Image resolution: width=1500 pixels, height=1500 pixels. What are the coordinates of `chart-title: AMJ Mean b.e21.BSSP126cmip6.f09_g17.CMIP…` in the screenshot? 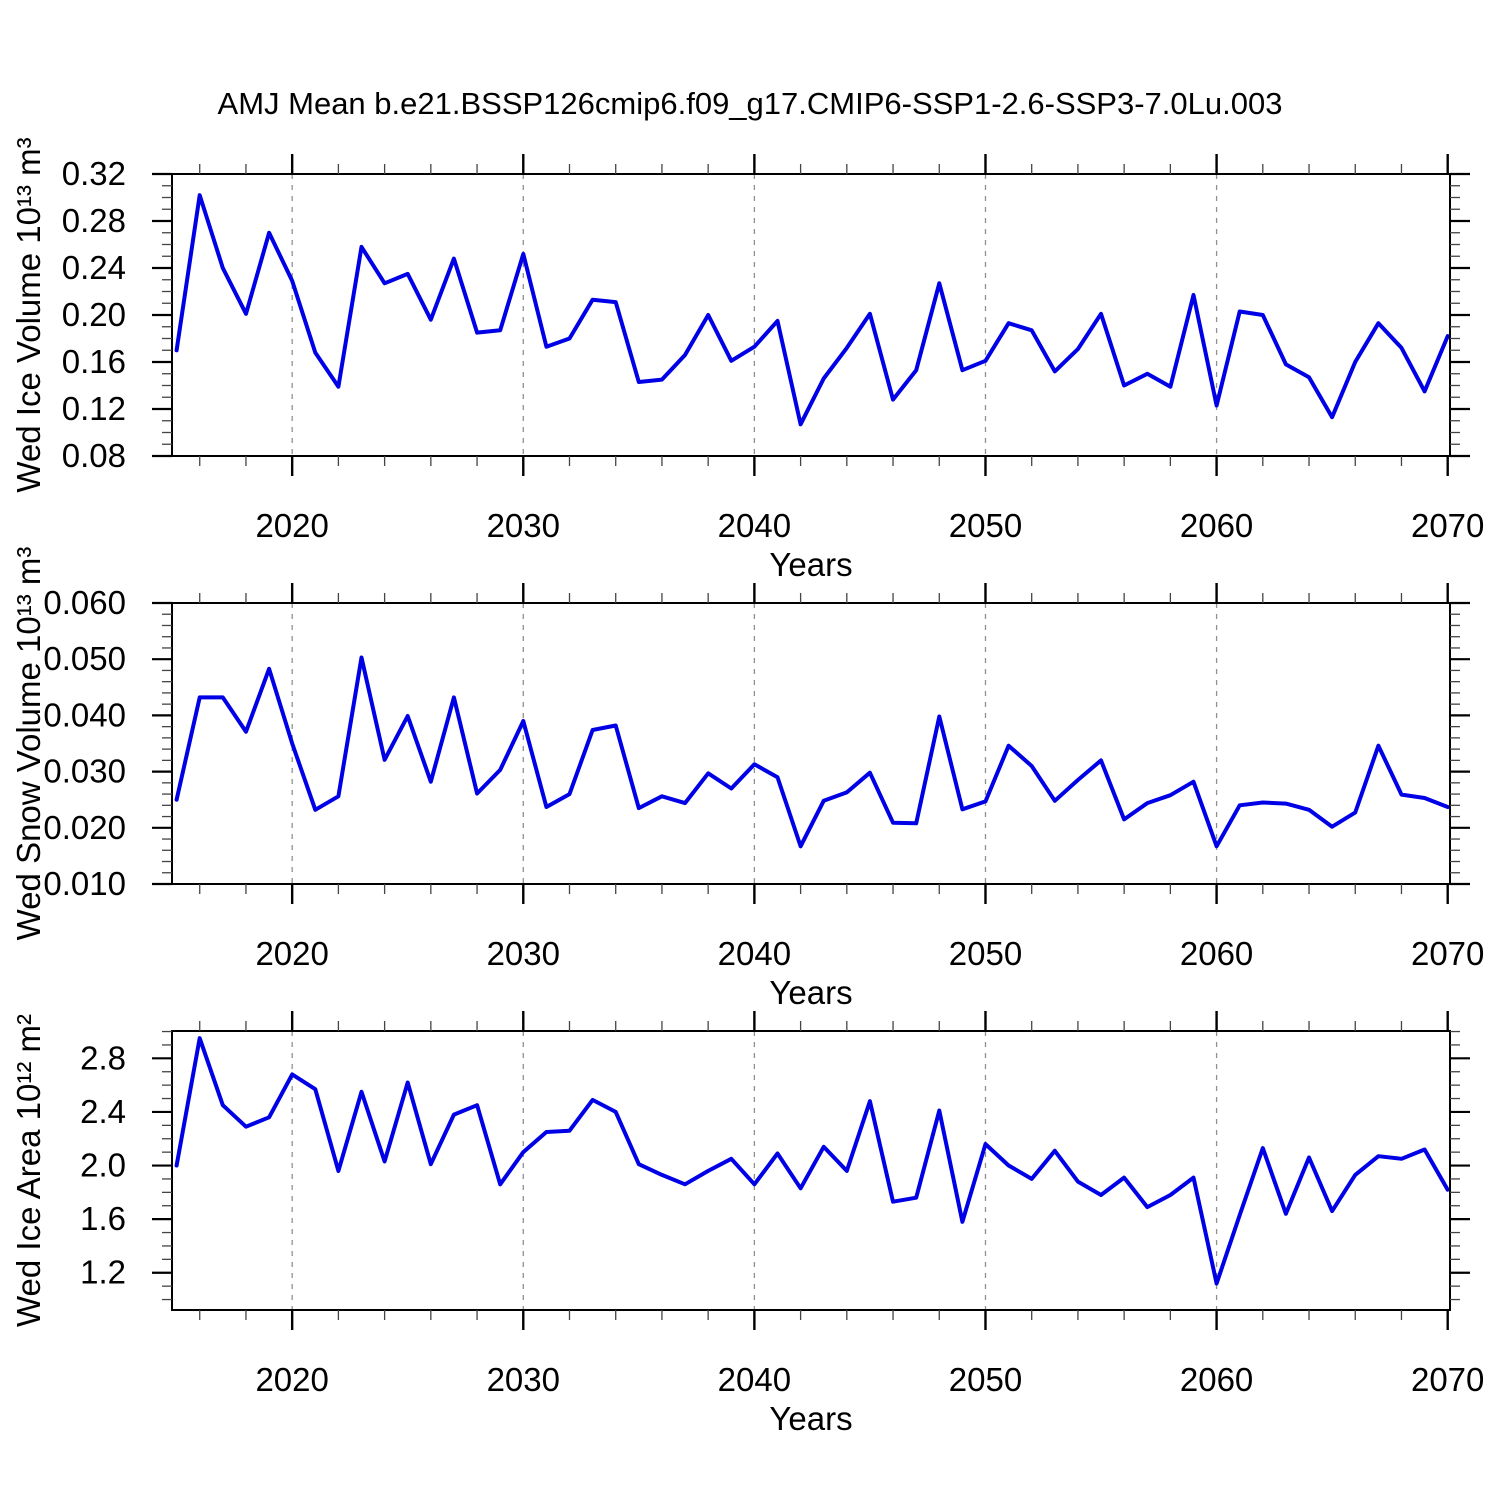 It's located at (750, 103).